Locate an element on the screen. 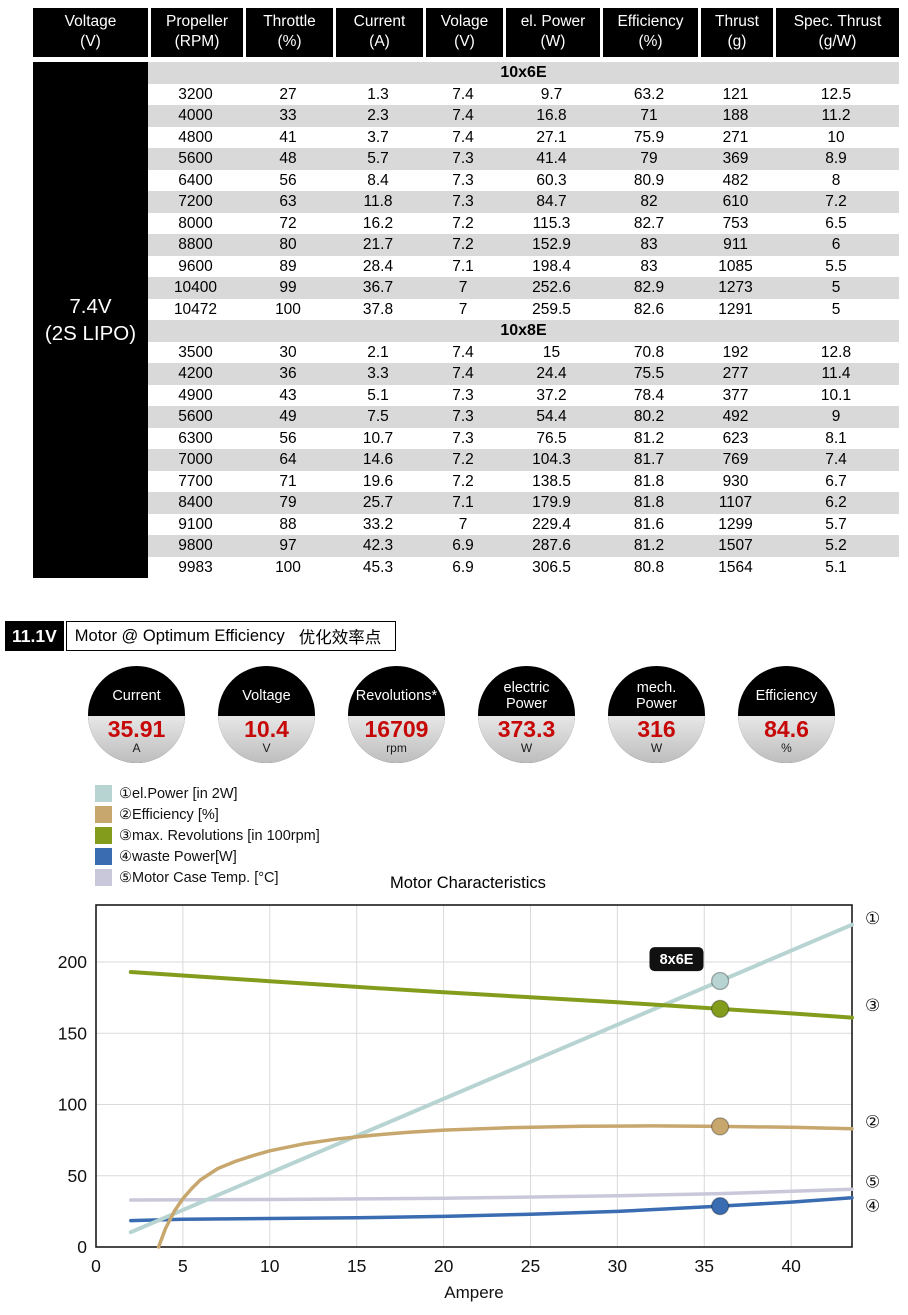 This screenshot has height=1315, width=908. cell: 7.2 is located at coordinates (463, 245).